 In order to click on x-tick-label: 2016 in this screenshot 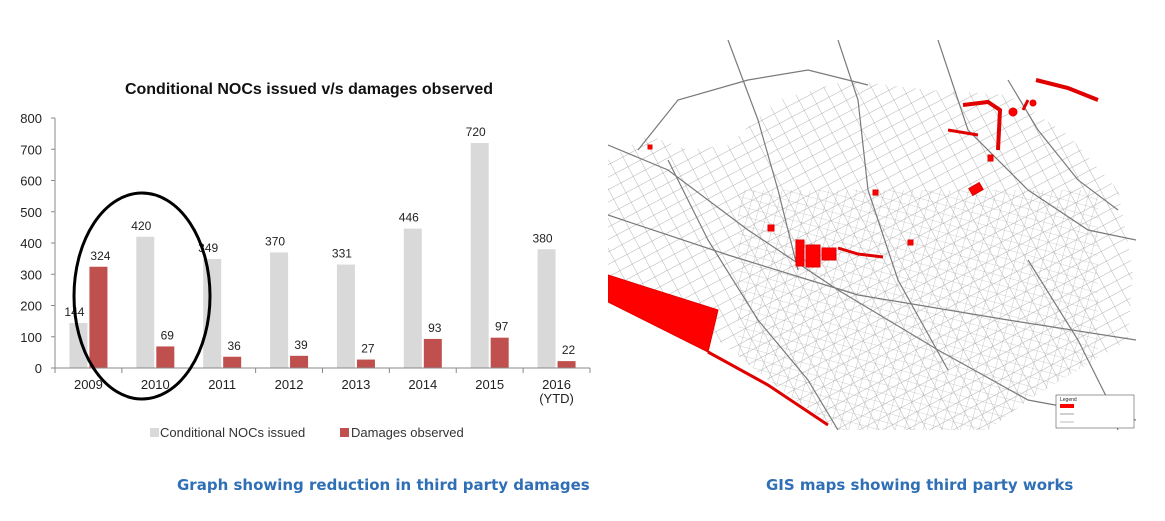, I will do `click(556, 384)`.